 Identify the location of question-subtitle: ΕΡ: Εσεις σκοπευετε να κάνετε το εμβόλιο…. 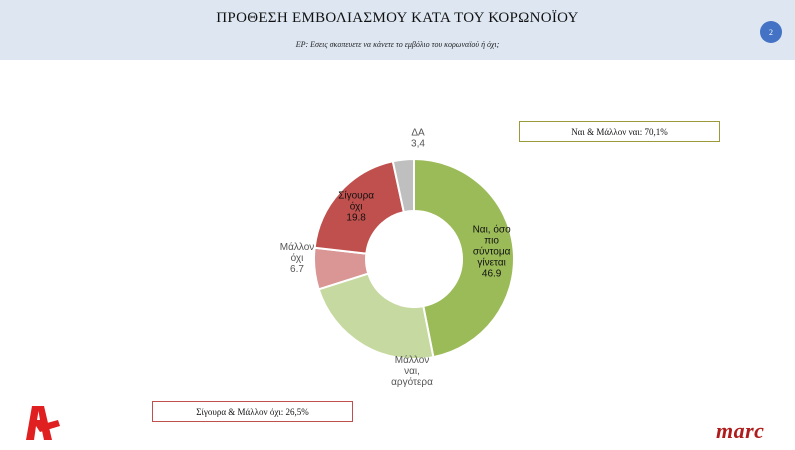
(397, 44).